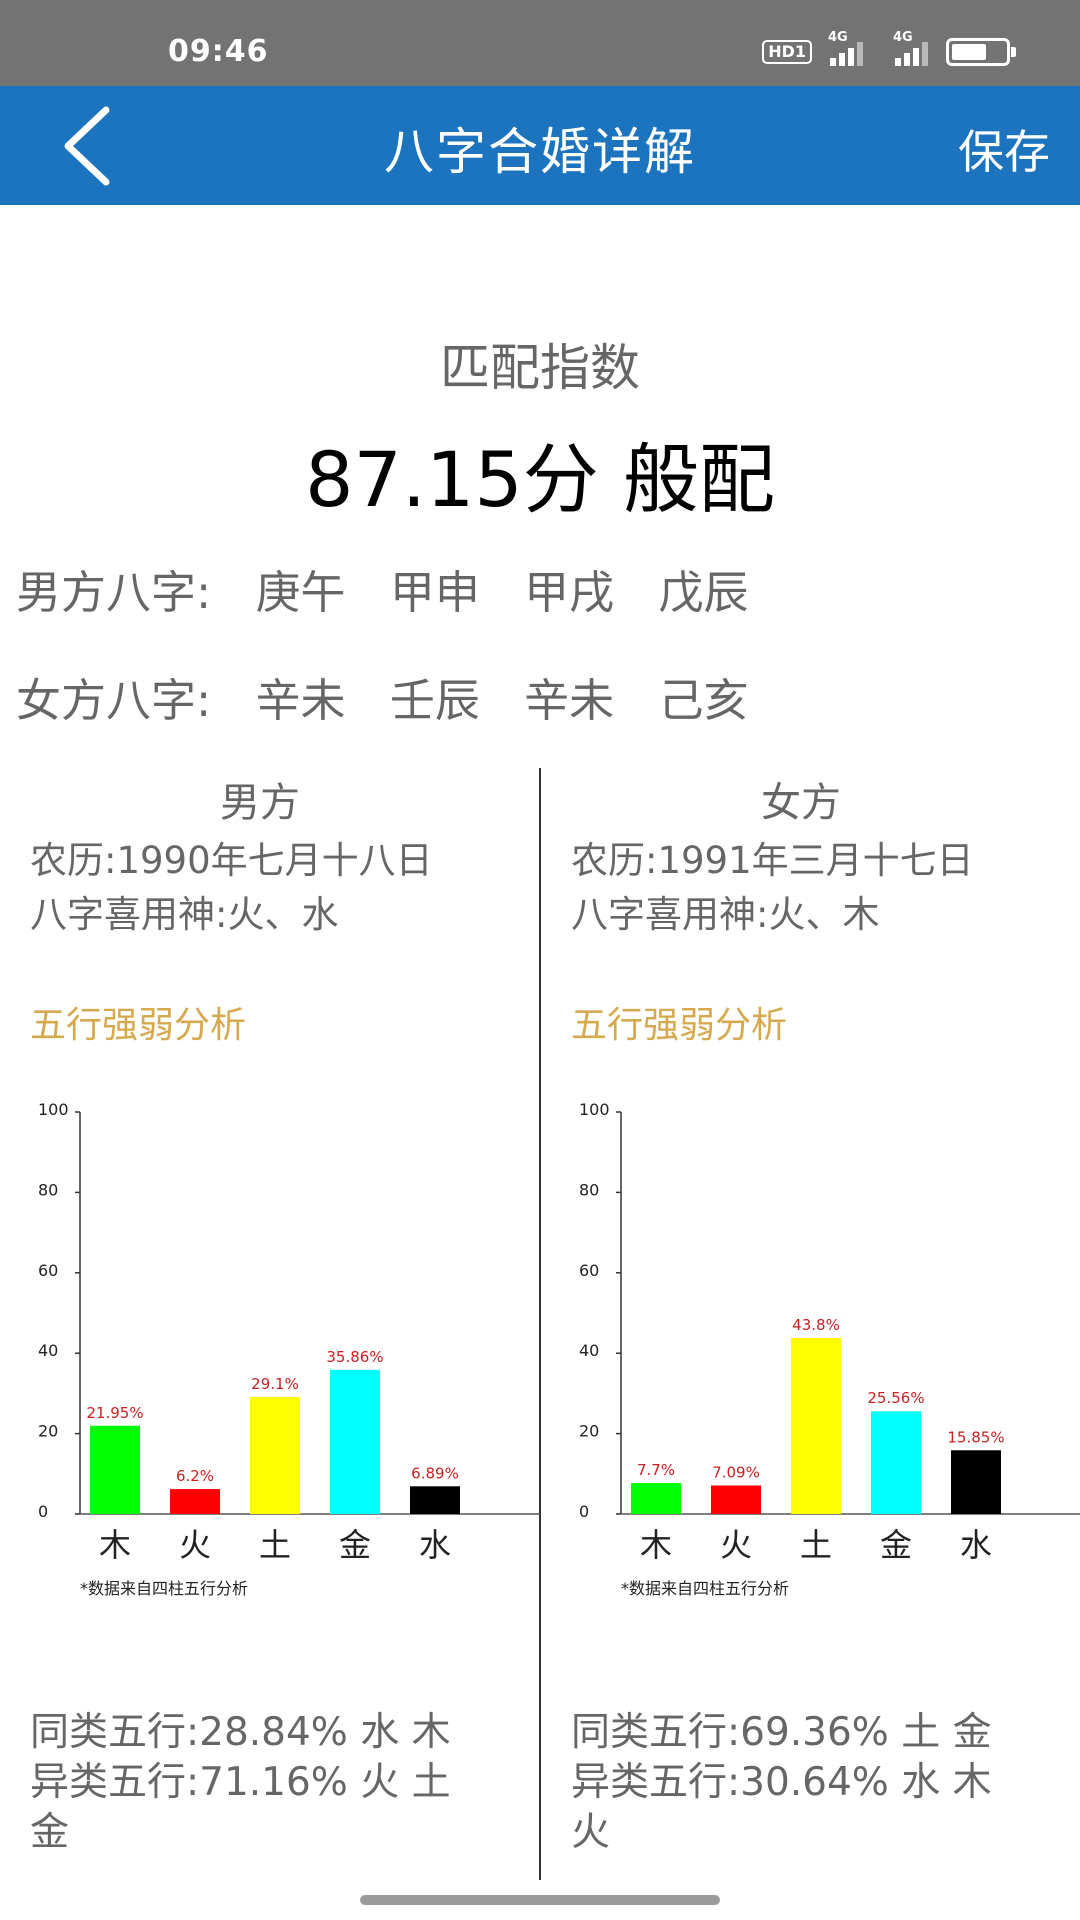 The image size is (1080, 1920). Describe the element at coordinates (434, 592) in the screenshot. I see `male-pillar-month: 甲申` at that location.